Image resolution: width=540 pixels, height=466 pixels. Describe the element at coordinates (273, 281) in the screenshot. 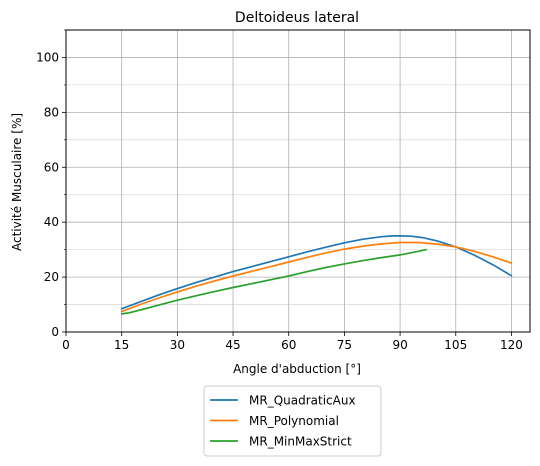

I see `series-line-MR_MinMaxStrict` at that location.